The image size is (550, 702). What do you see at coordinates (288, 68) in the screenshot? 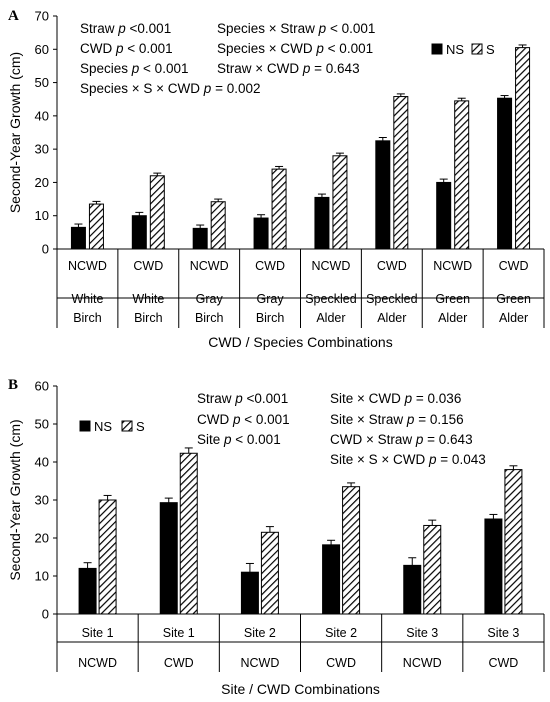
I see `stat-annotation: Straw × CWD p = 0.643` at bounding box center [288, 68].